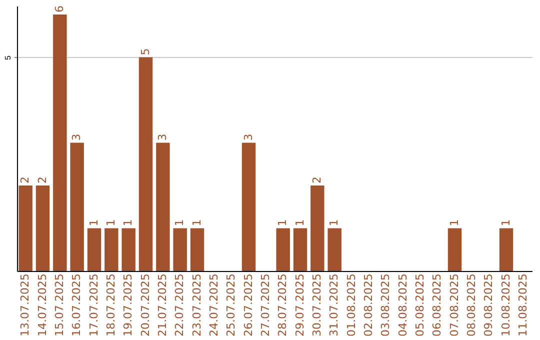 This screenshot has height=340, width=540. I want to click on data-label: 6, so click(59, 9).